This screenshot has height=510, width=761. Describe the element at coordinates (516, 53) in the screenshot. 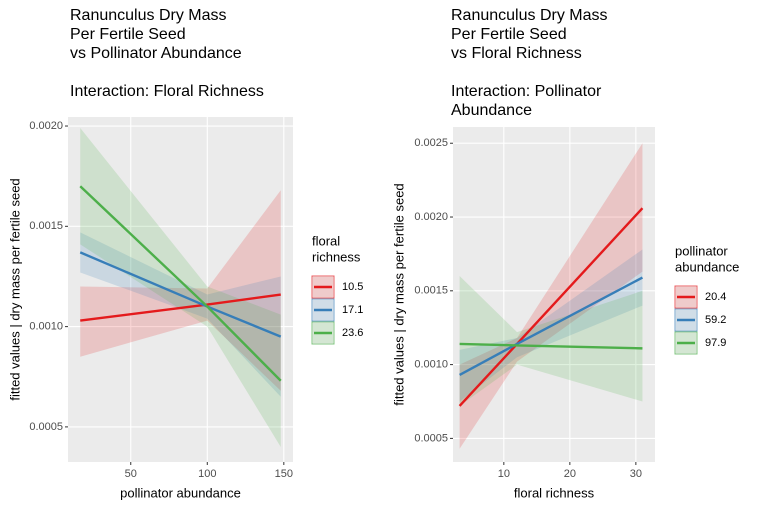

I see `chart-title: vs Floral Richness` at that location.